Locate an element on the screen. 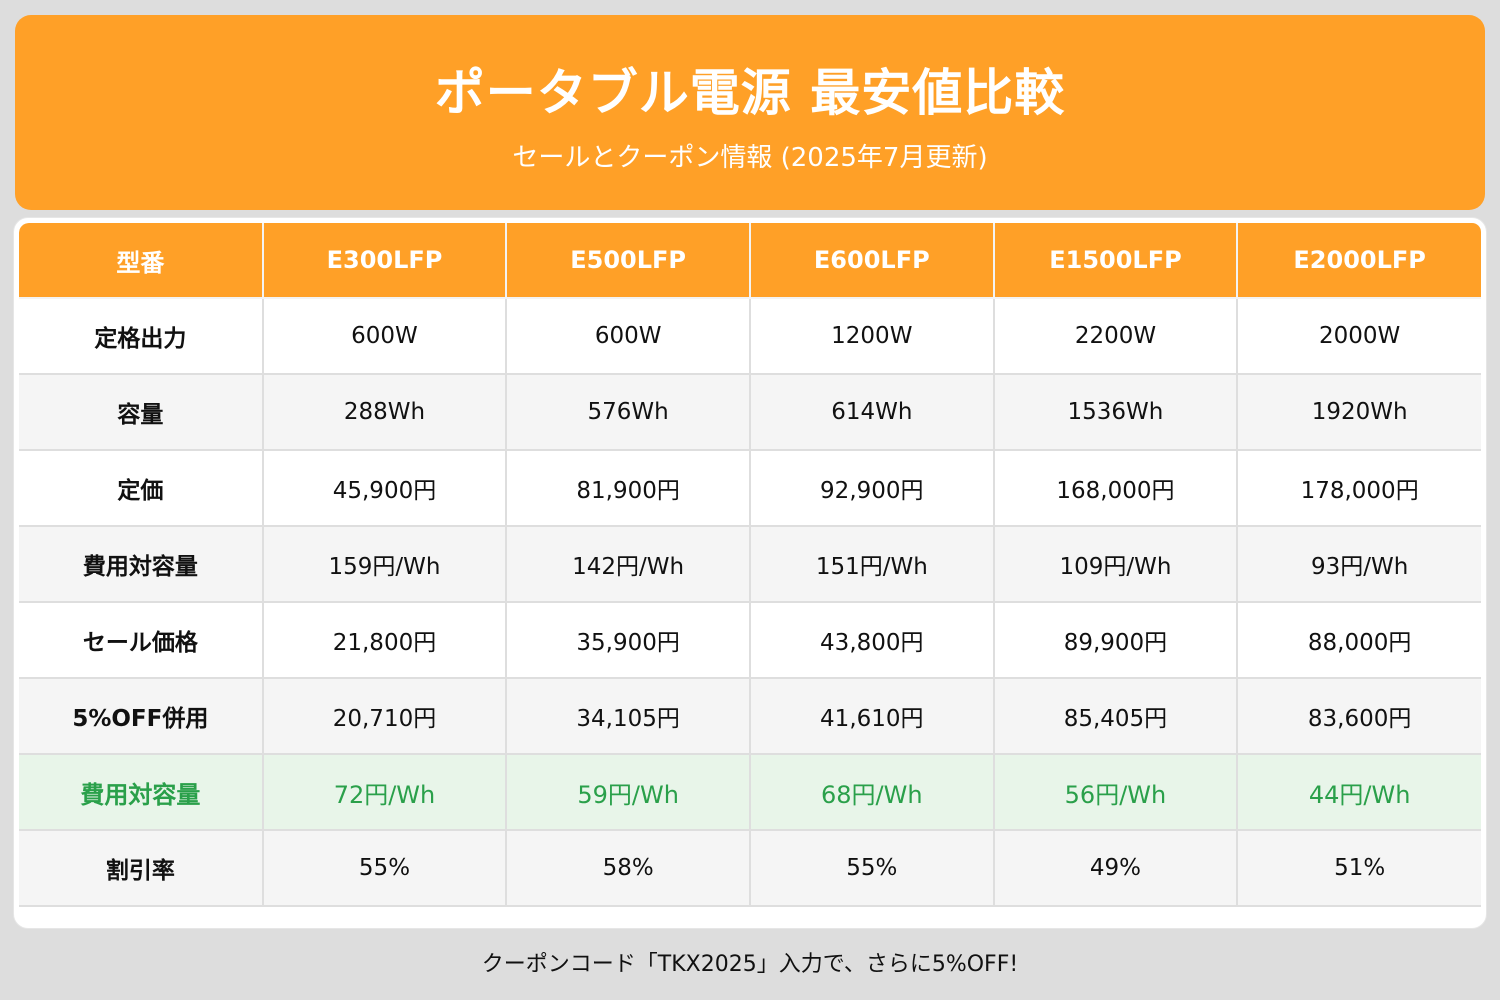 The height and width of the screenshot is (1000, 1500). table-cell: 21,800円 is located at coordinates (384, 640).